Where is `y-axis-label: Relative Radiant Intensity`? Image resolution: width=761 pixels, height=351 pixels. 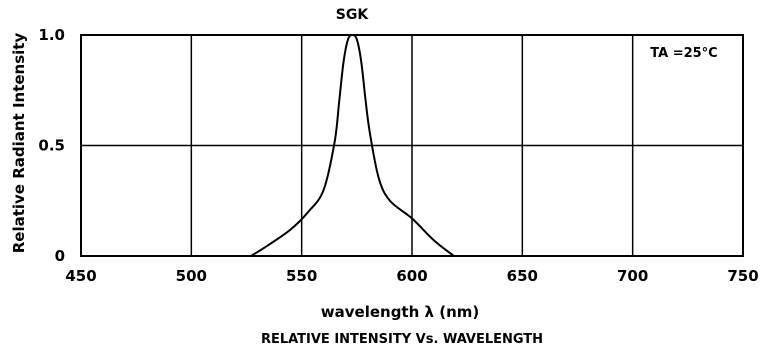 y-axis-label: Relative Radiant Intensity is located at coordinates (19, 143).